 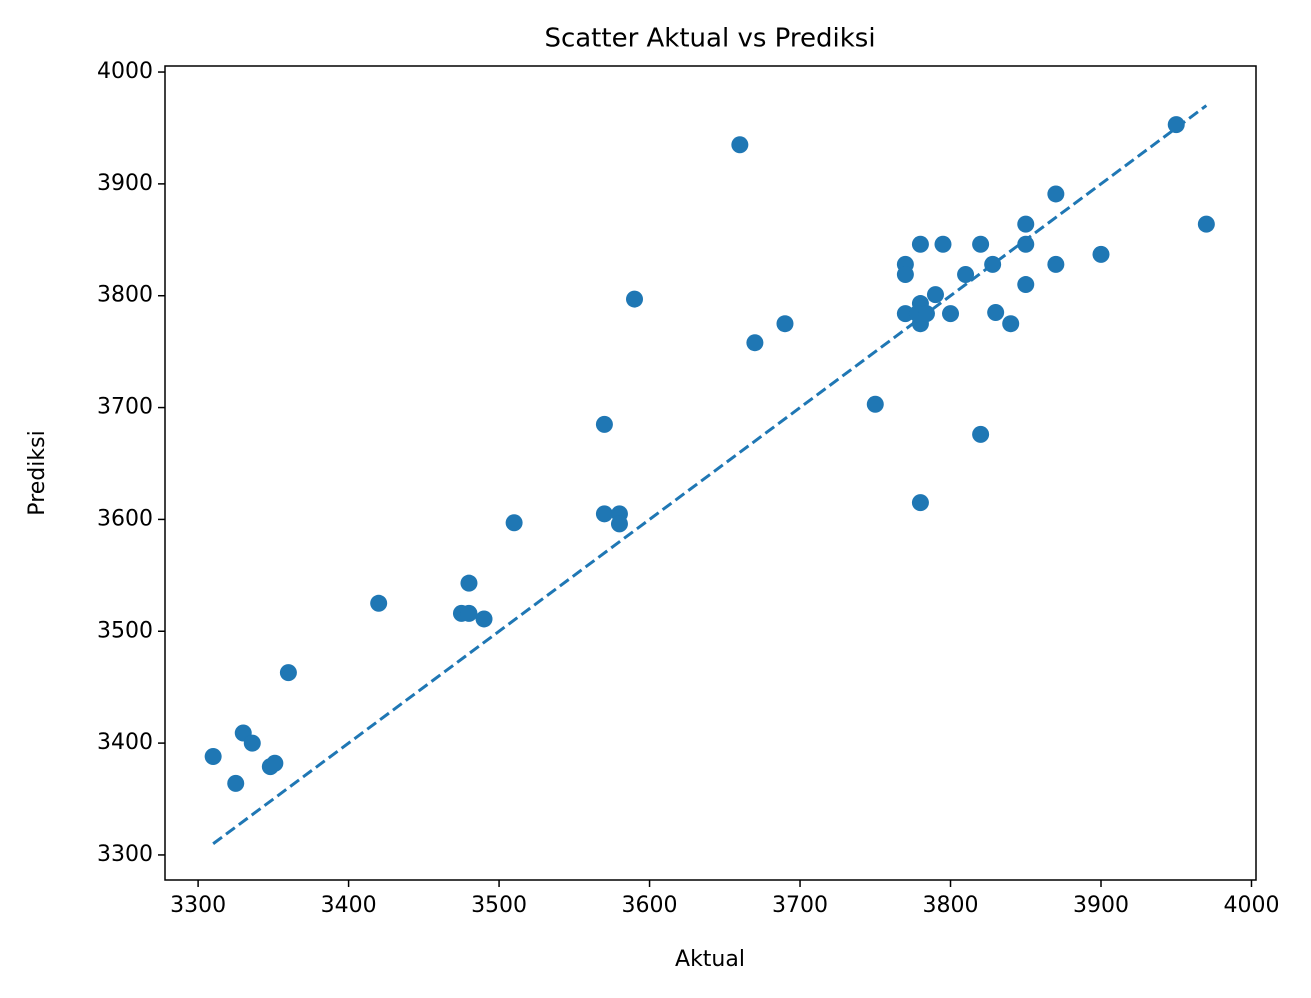 I want to click on y-tick-label: 4000, so click(x=125, y=71).